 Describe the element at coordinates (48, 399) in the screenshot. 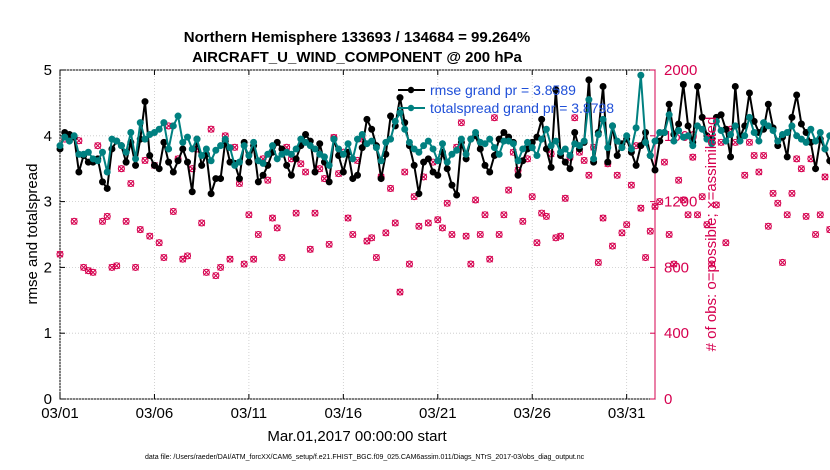

I see `y-left-tick-label: 0` at that location.